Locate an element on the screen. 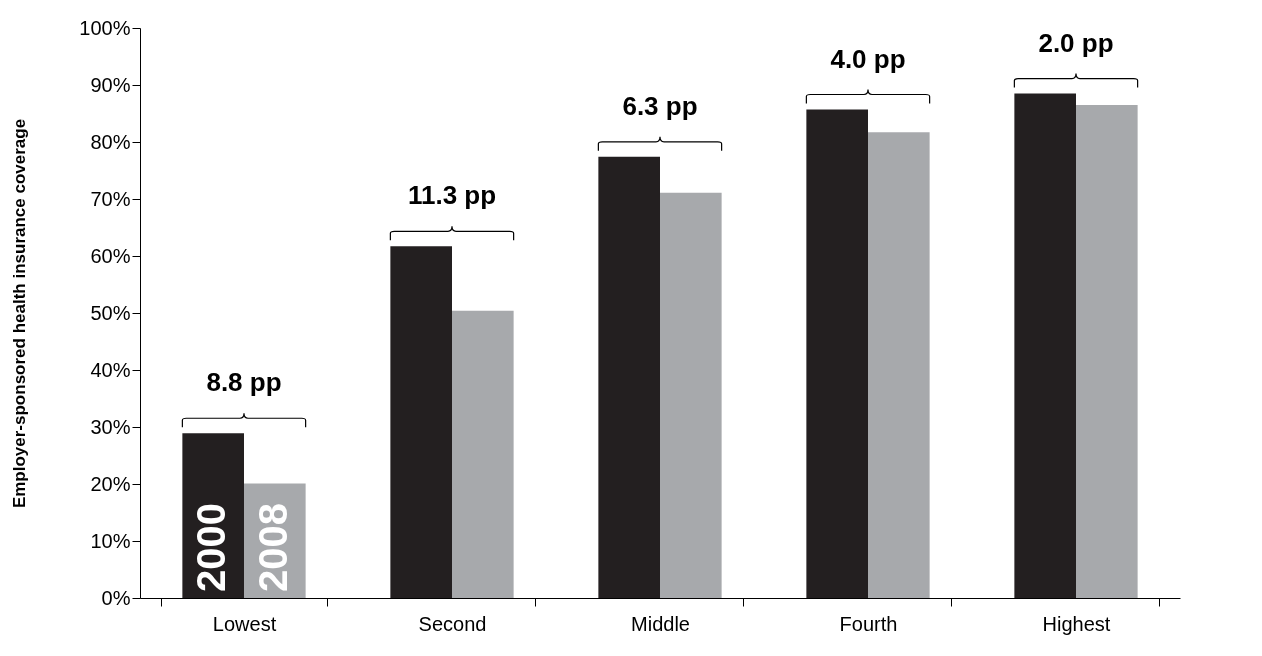  x-tick-label: Fourth is located at coordinates (868, 623).